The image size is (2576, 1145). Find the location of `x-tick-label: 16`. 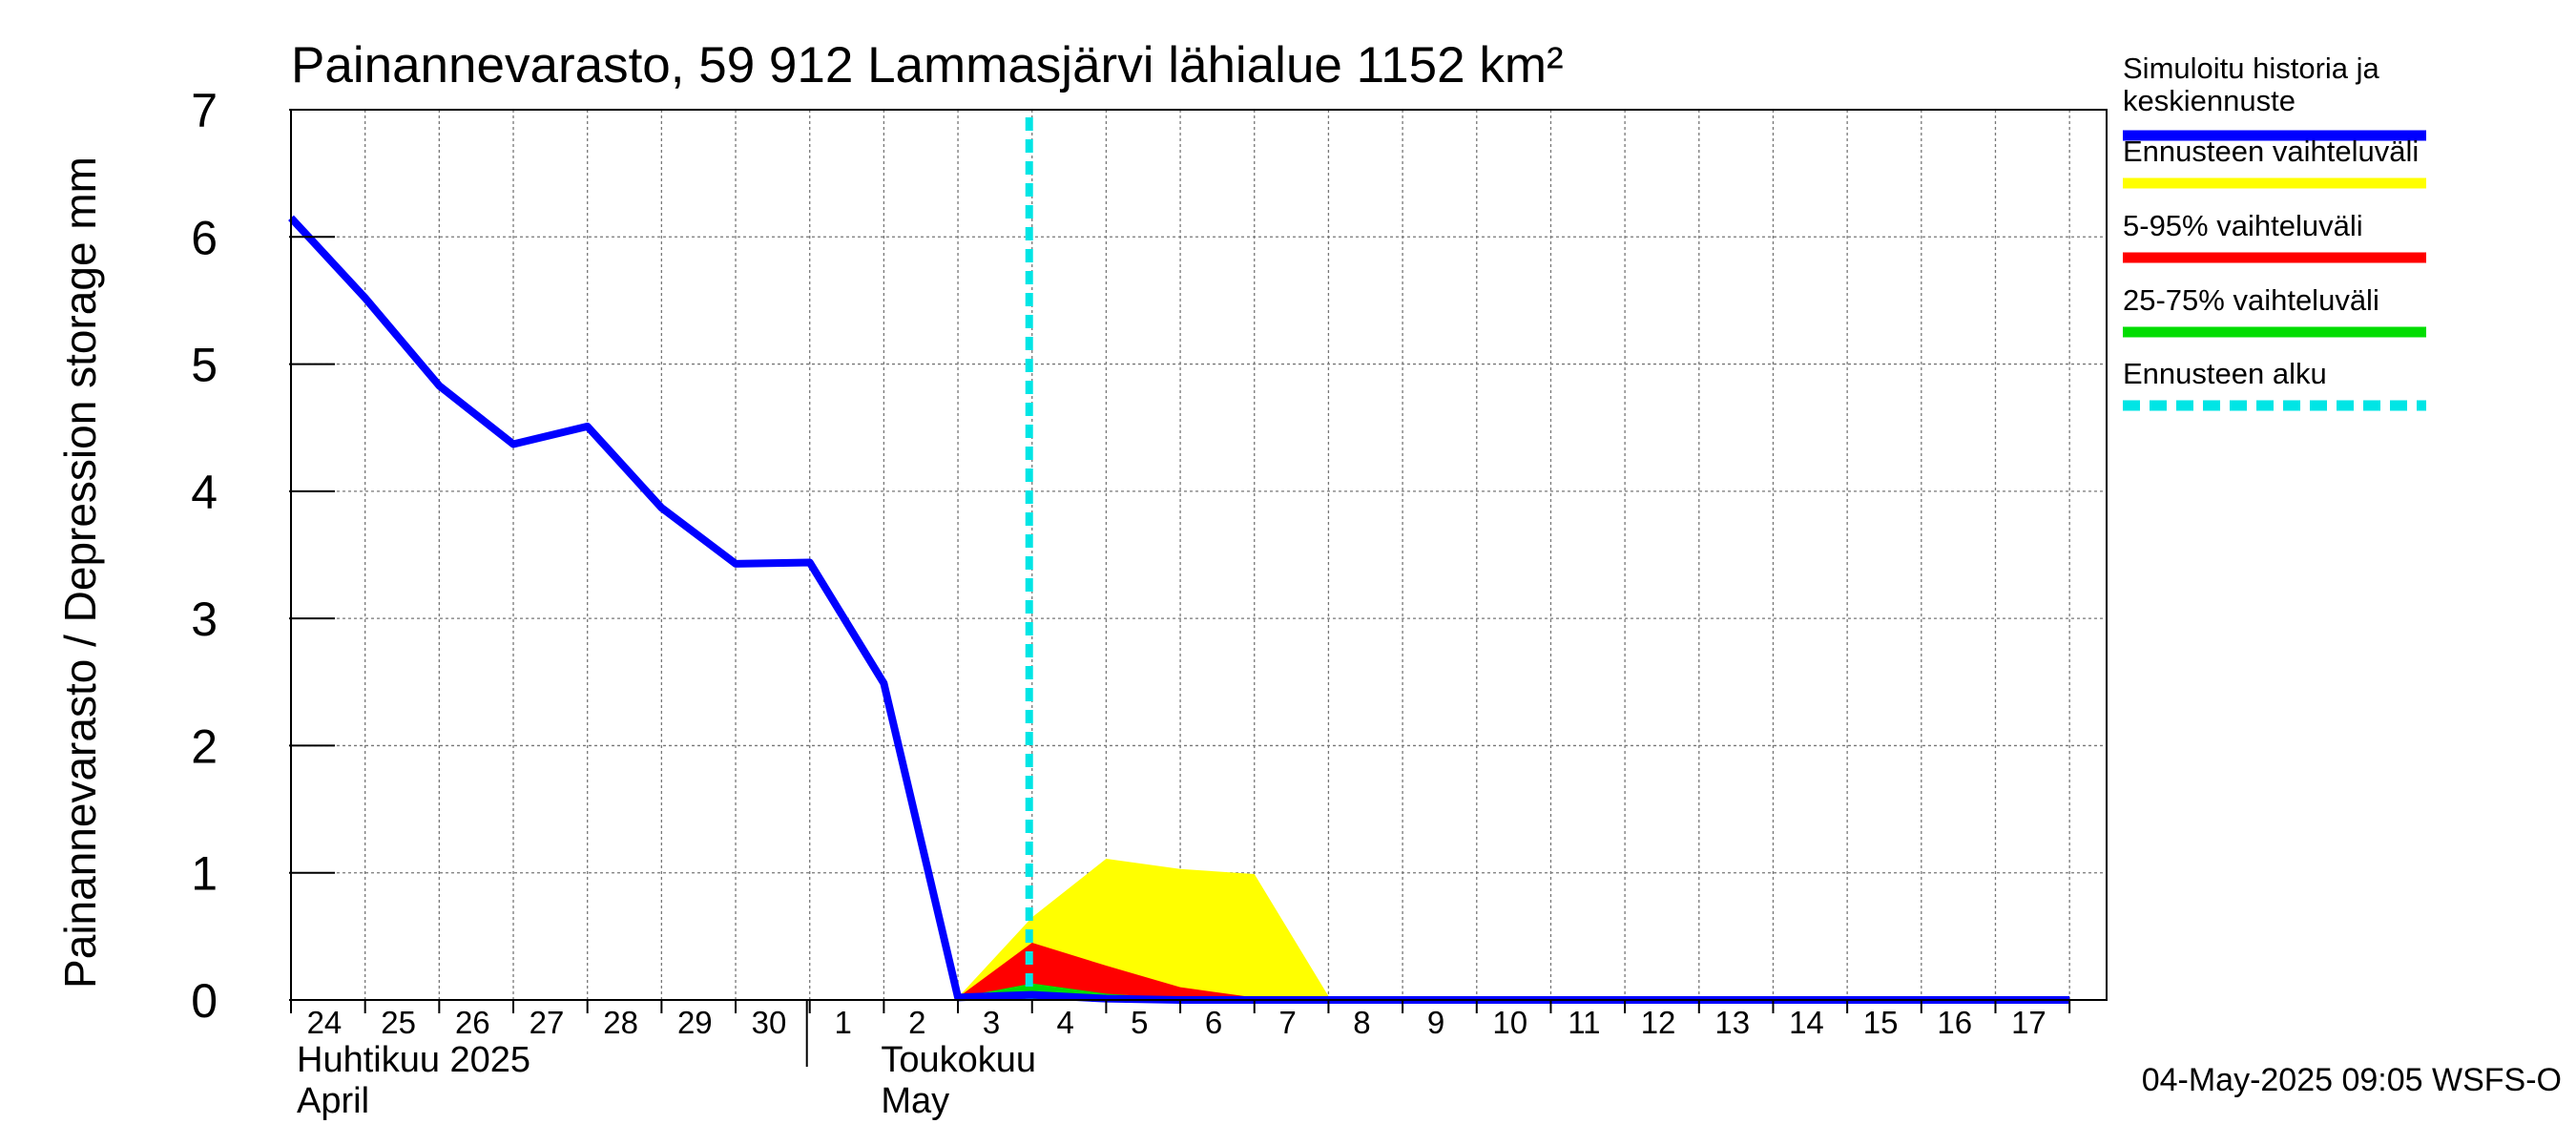

x-tick-label: 16 is located at coordinates (1954, 1022).